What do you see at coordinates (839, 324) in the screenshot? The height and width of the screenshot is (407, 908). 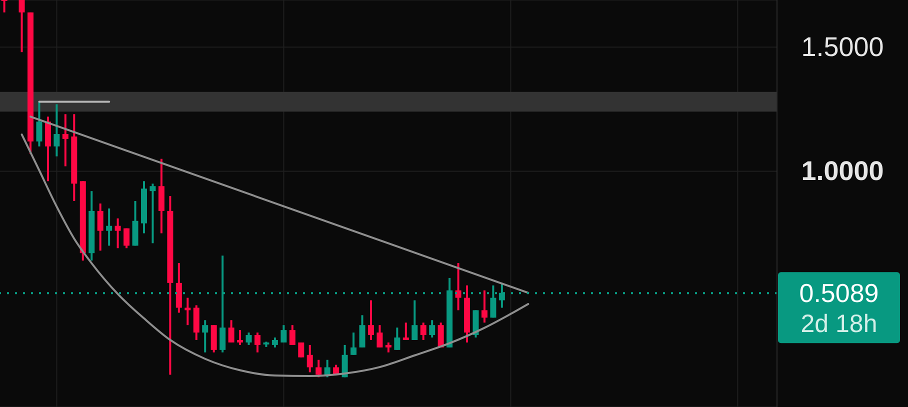 I see `text: 2d 18h` at bounding box center [839, 324].